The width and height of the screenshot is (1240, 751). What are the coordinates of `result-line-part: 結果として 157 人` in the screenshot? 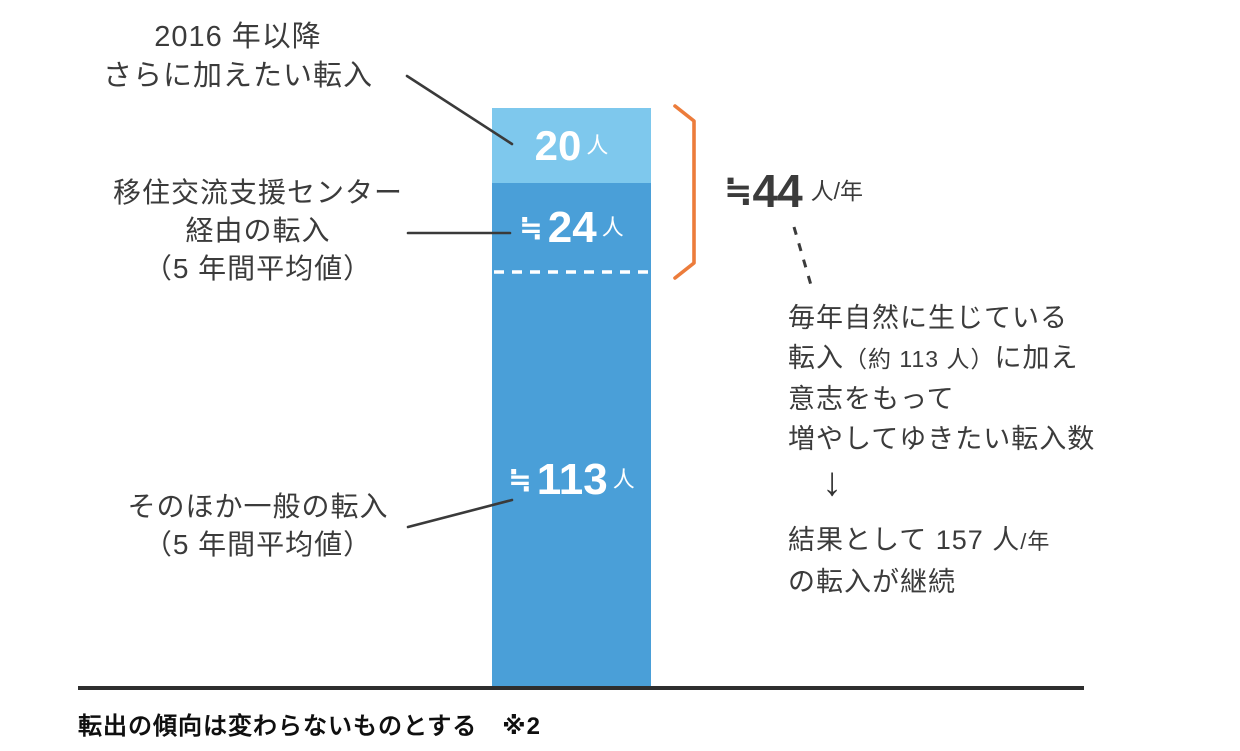 It's located at (904, 540).